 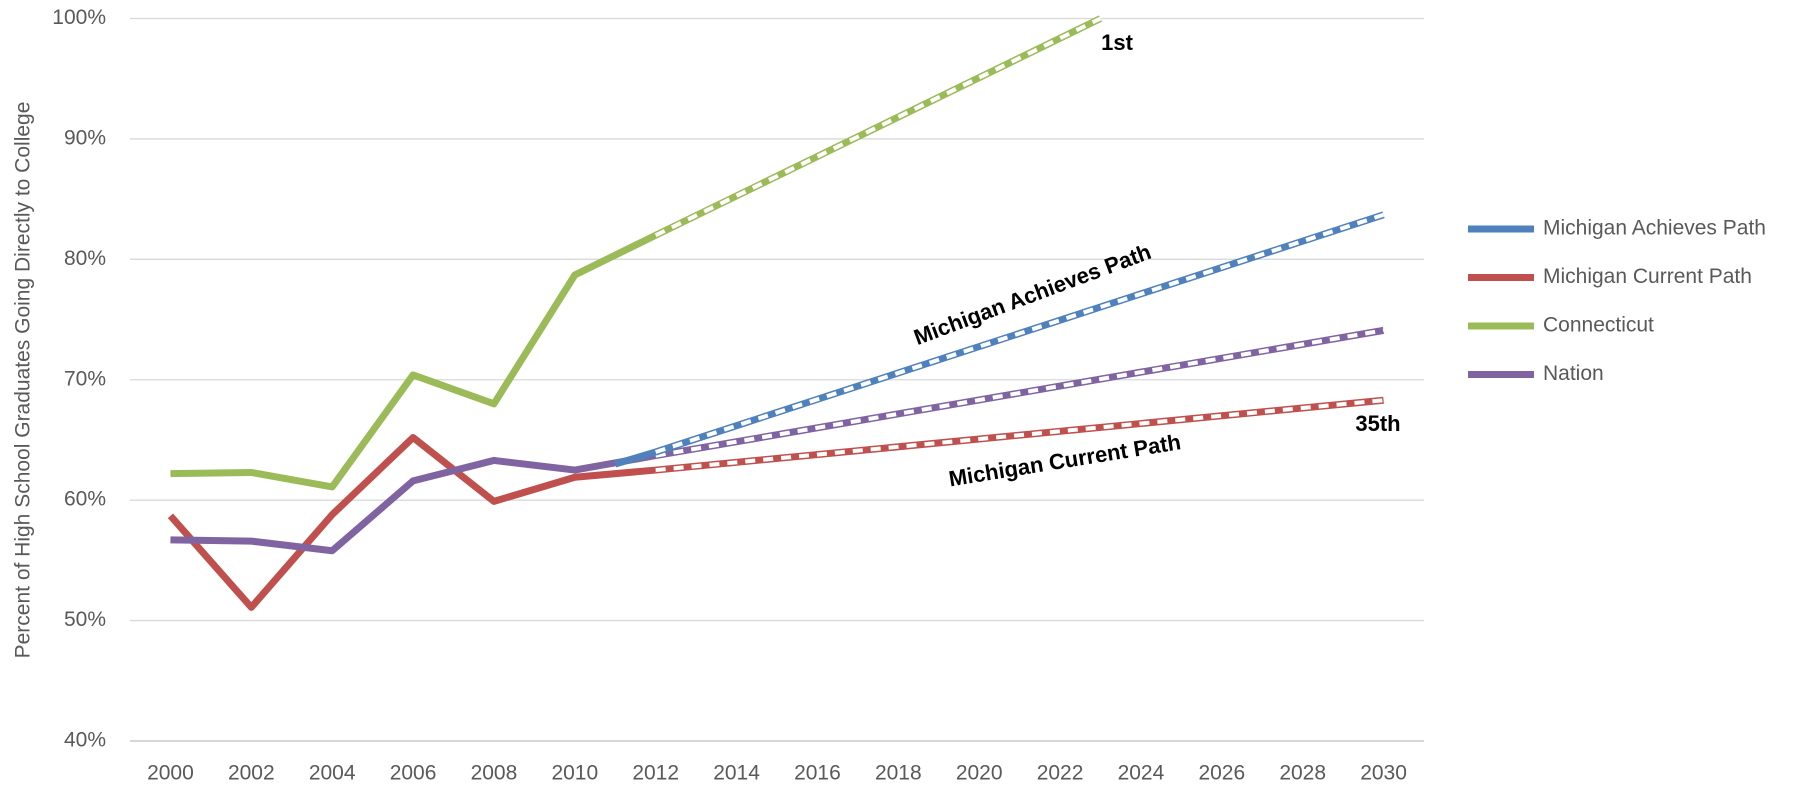 I want to click on x-tick-label: 2022, so click(x=1060, y=773).